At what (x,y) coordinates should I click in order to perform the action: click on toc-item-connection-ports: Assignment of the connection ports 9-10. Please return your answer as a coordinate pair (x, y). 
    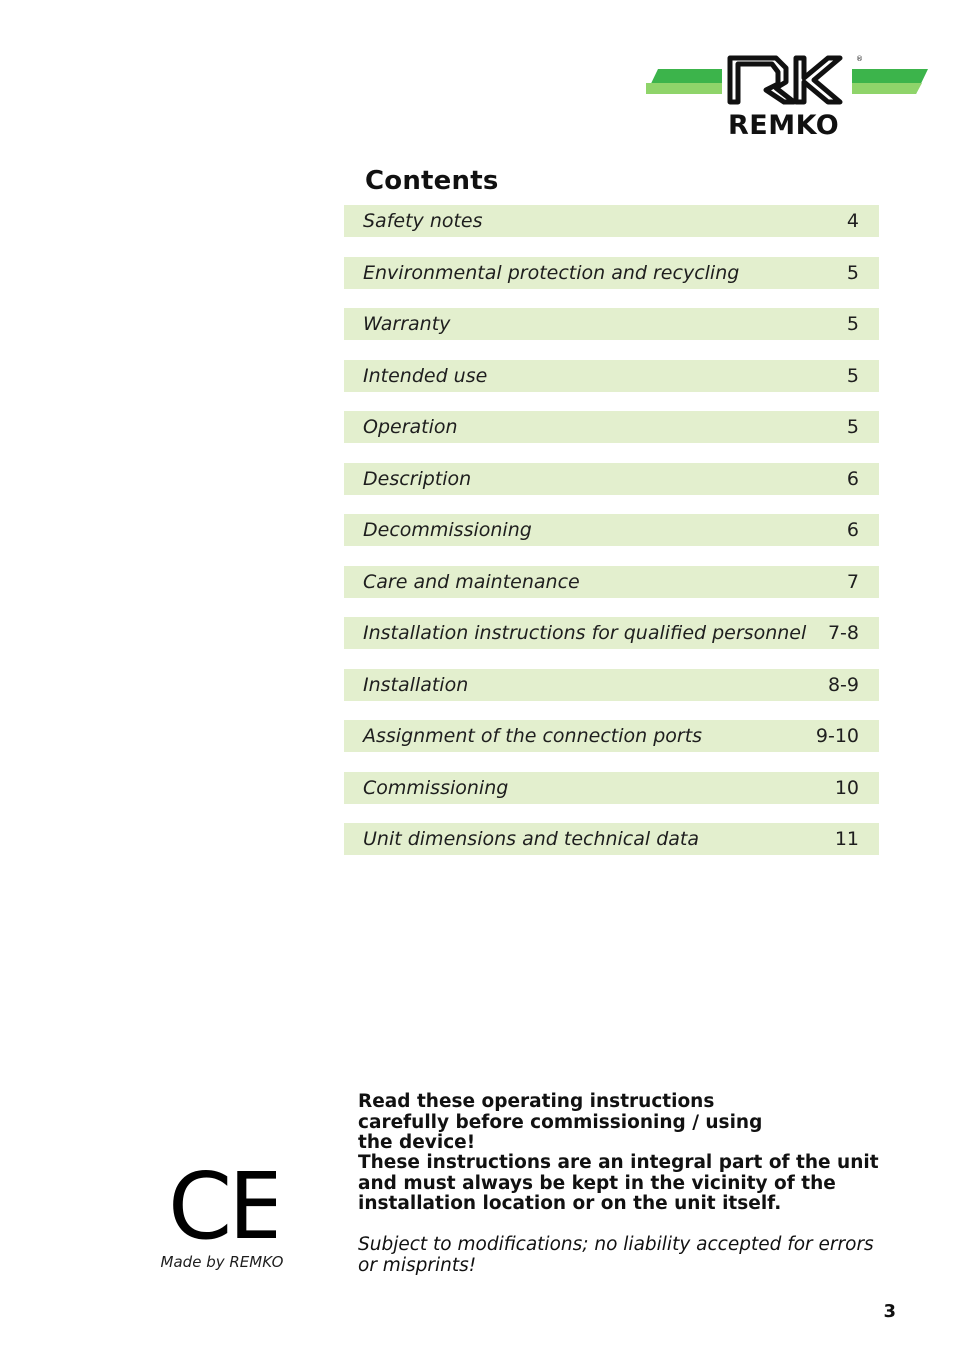
    Looking at the image, I should click on (611, 736).